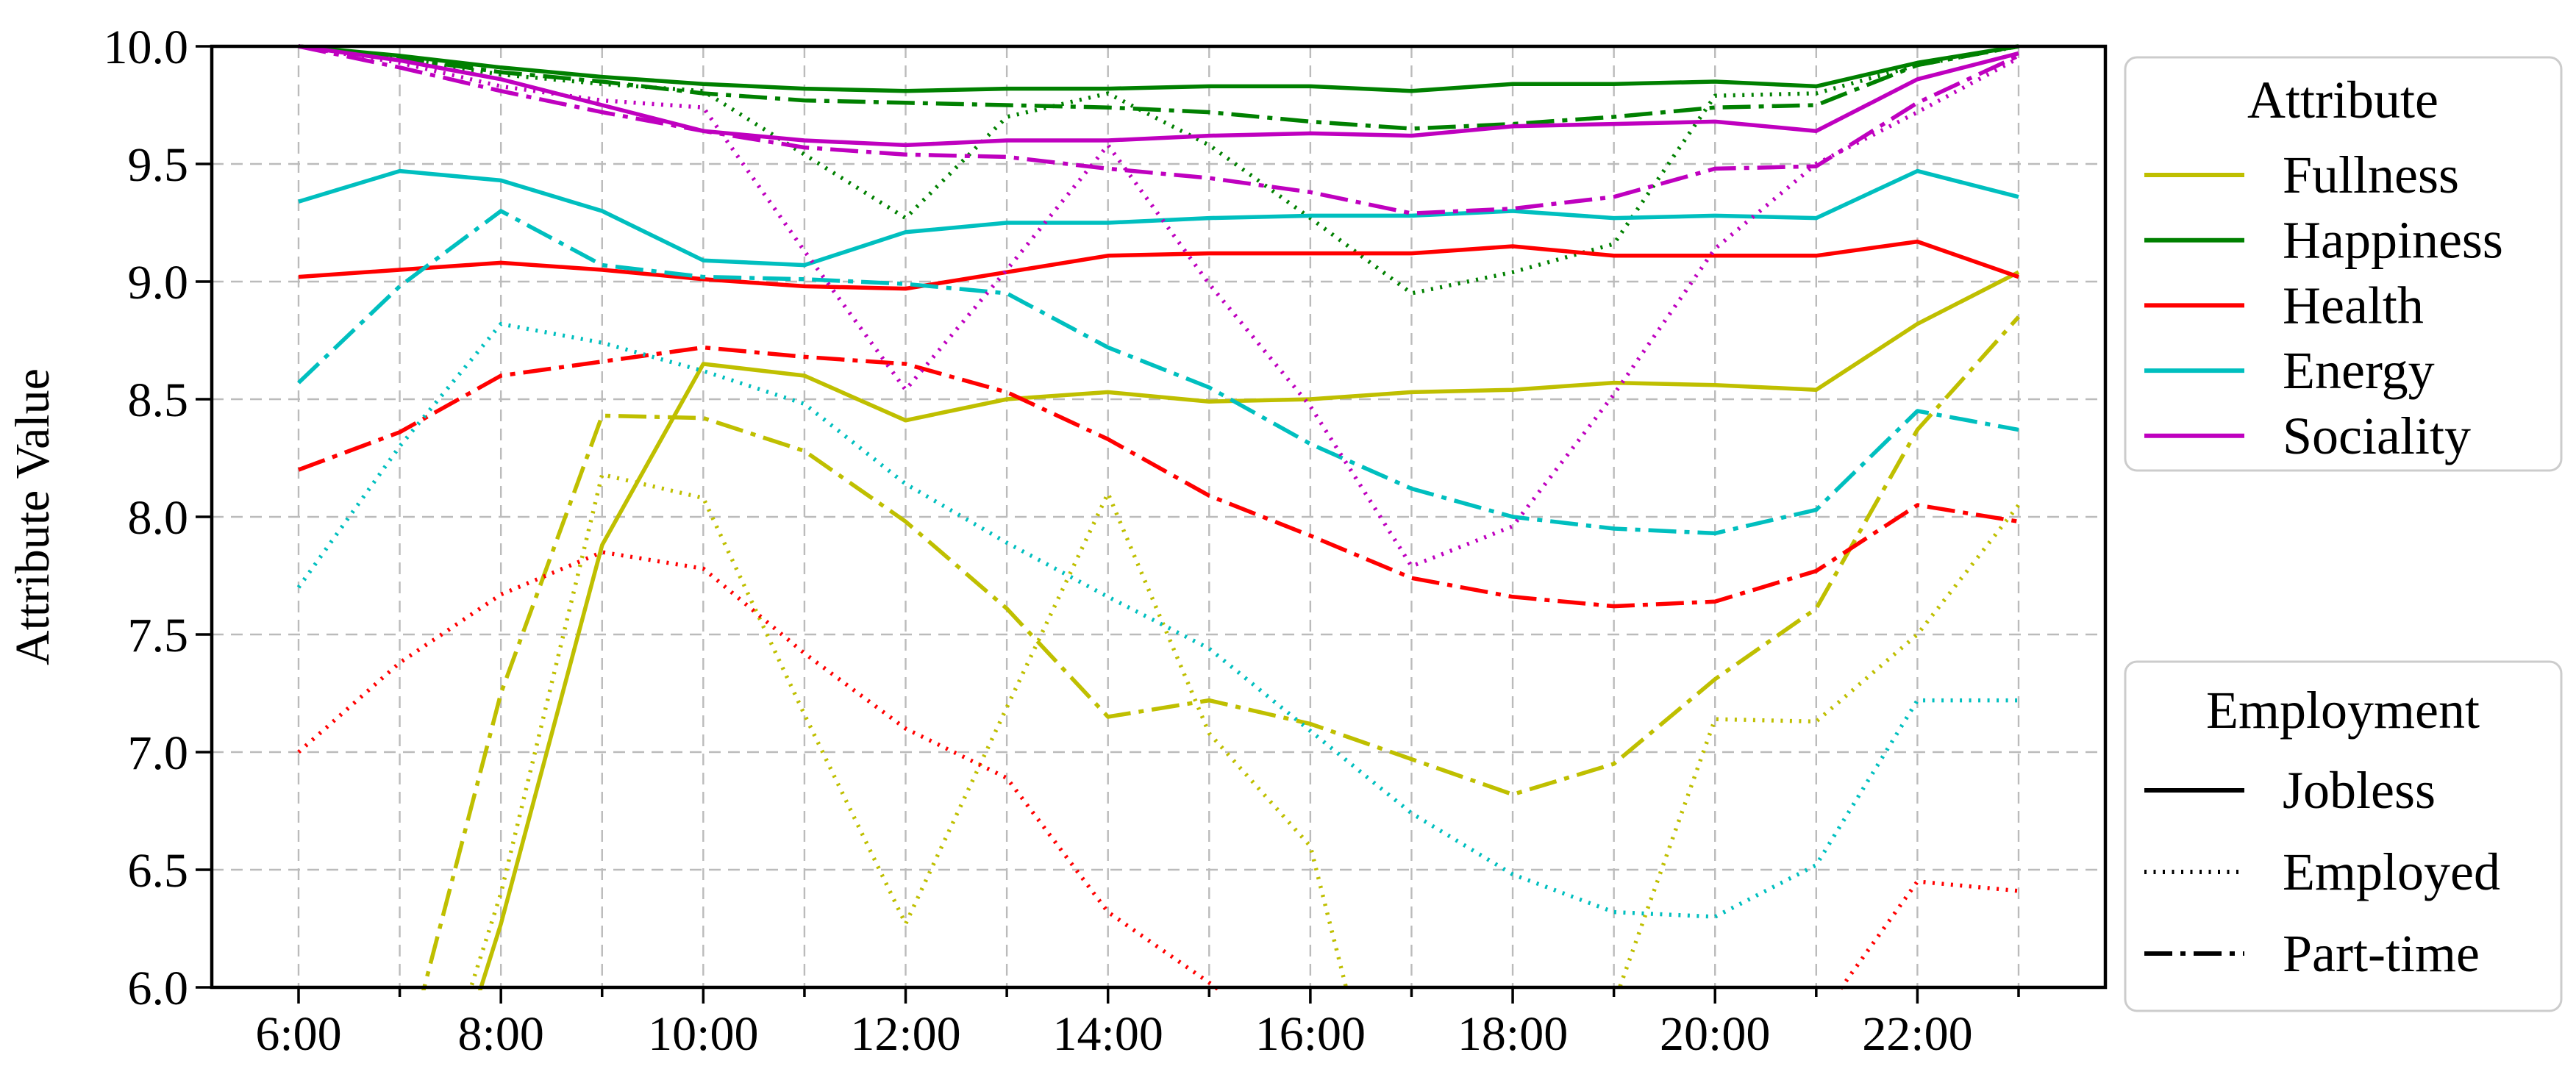 This screenshot has width=2576, height=1080. Describe the element at coordinates (1158, 265) in the screenshot. I see `series-line-health-jobless` at that location.